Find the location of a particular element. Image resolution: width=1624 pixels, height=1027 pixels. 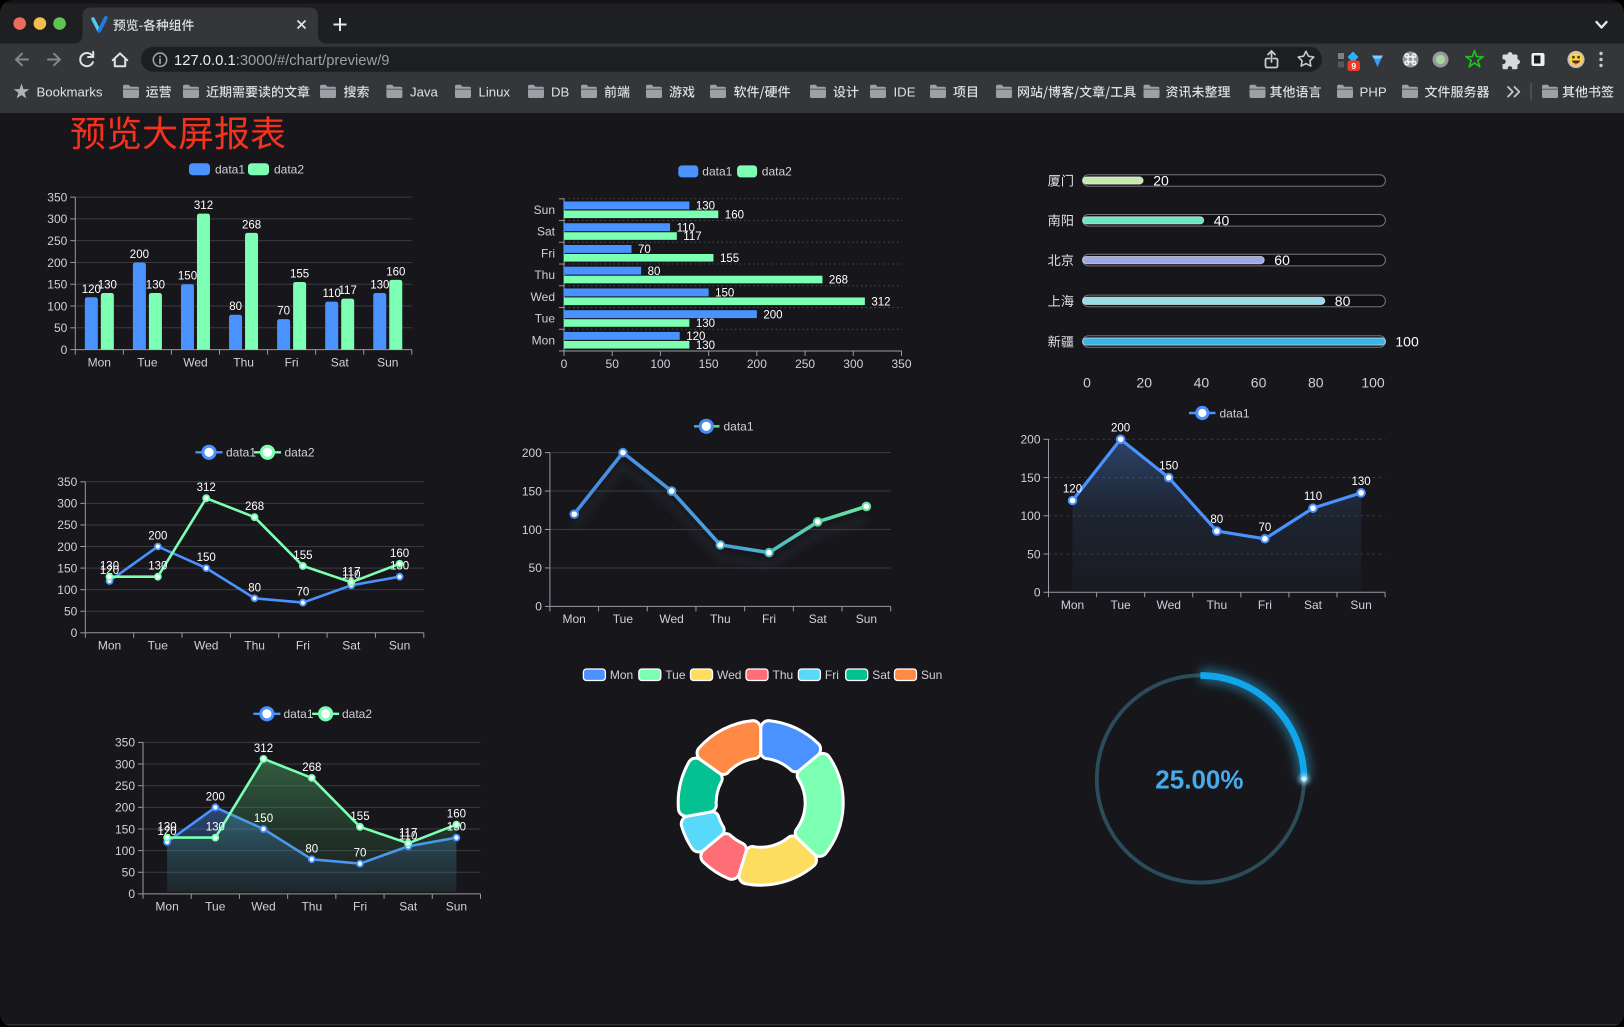

svg-text: IDE is located at coordinates (905, 91).